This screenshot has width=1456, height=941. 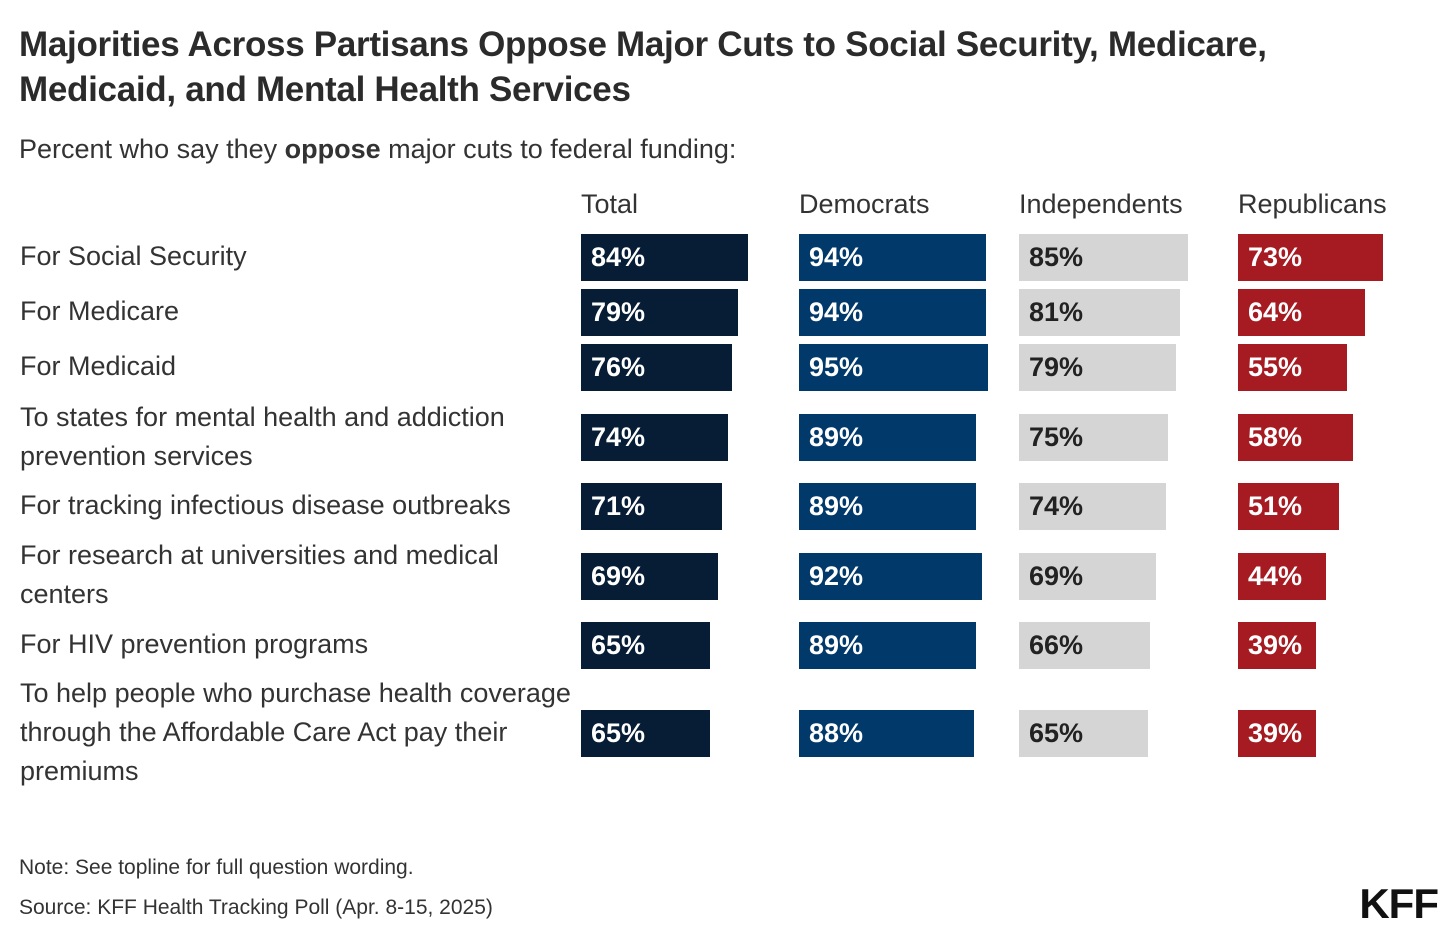 I want to click on data-label: 44%, so click(x=1275, y=575).